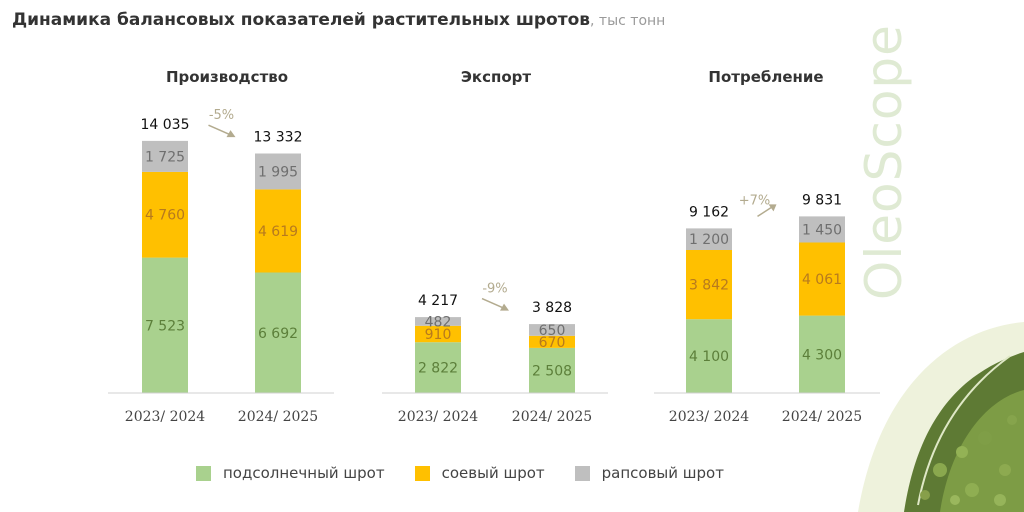 This screenshot has width=1024, height=512. I want to click on export-change-label: -9%, so click(494, 289).